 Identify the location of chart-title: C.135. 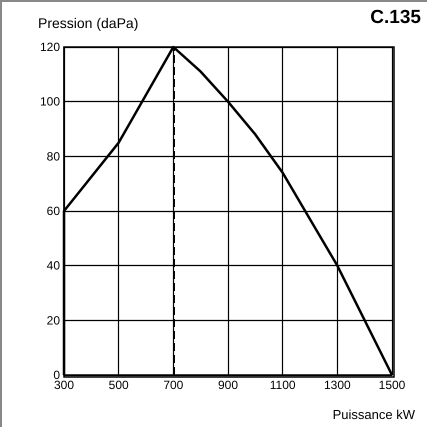
(396, 17).